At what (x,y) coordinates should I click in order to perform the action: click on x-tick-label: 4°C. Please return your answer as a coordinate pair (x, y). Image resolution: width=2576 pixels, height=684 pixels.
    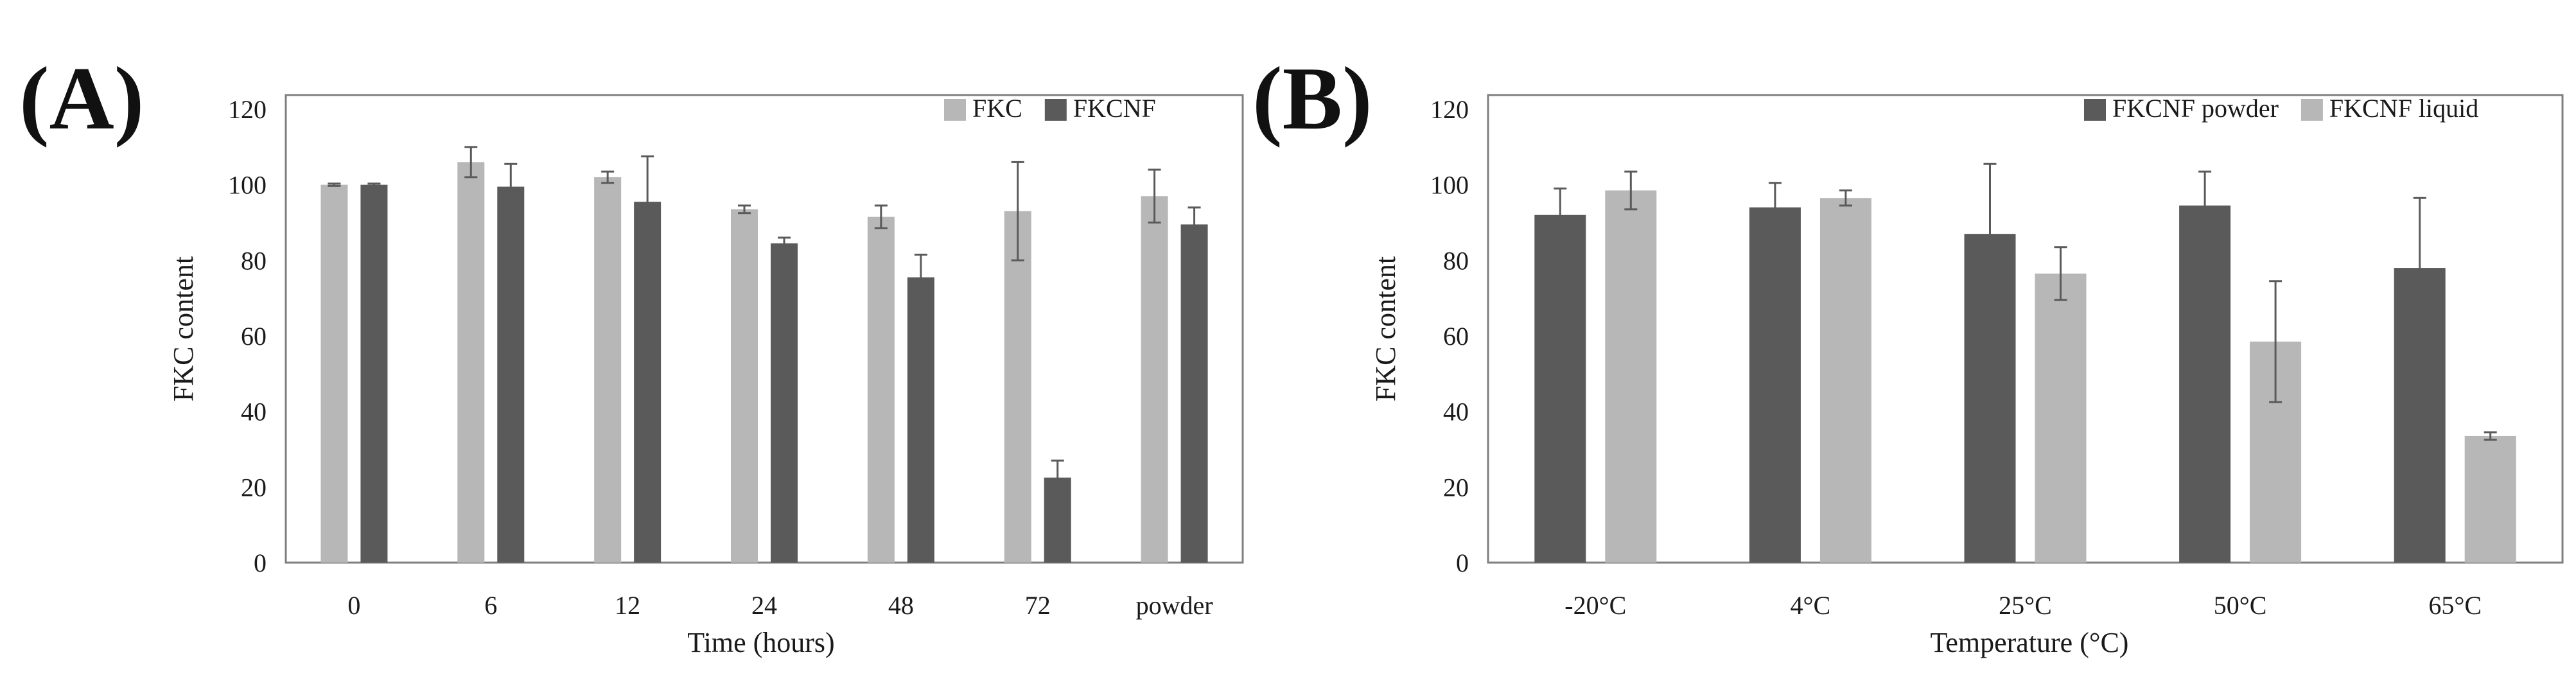
    Looking at the image, I should click on (1811, 605).